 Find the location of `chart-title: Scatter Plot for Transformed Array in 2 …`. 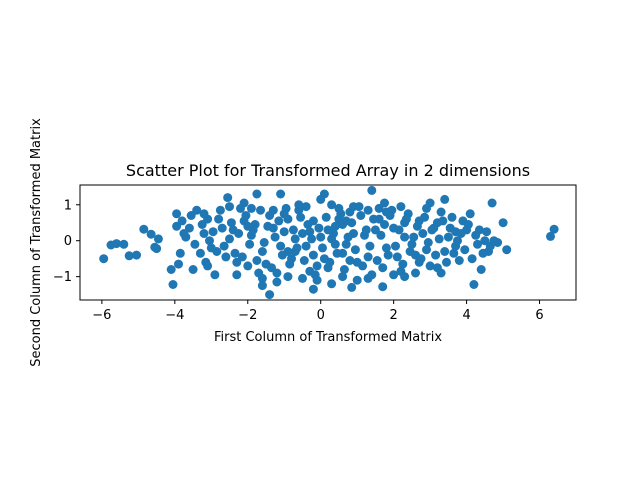

chart-title: Scatter Plot for Transformed Array in 2 … is located at coordinates (328, 170).